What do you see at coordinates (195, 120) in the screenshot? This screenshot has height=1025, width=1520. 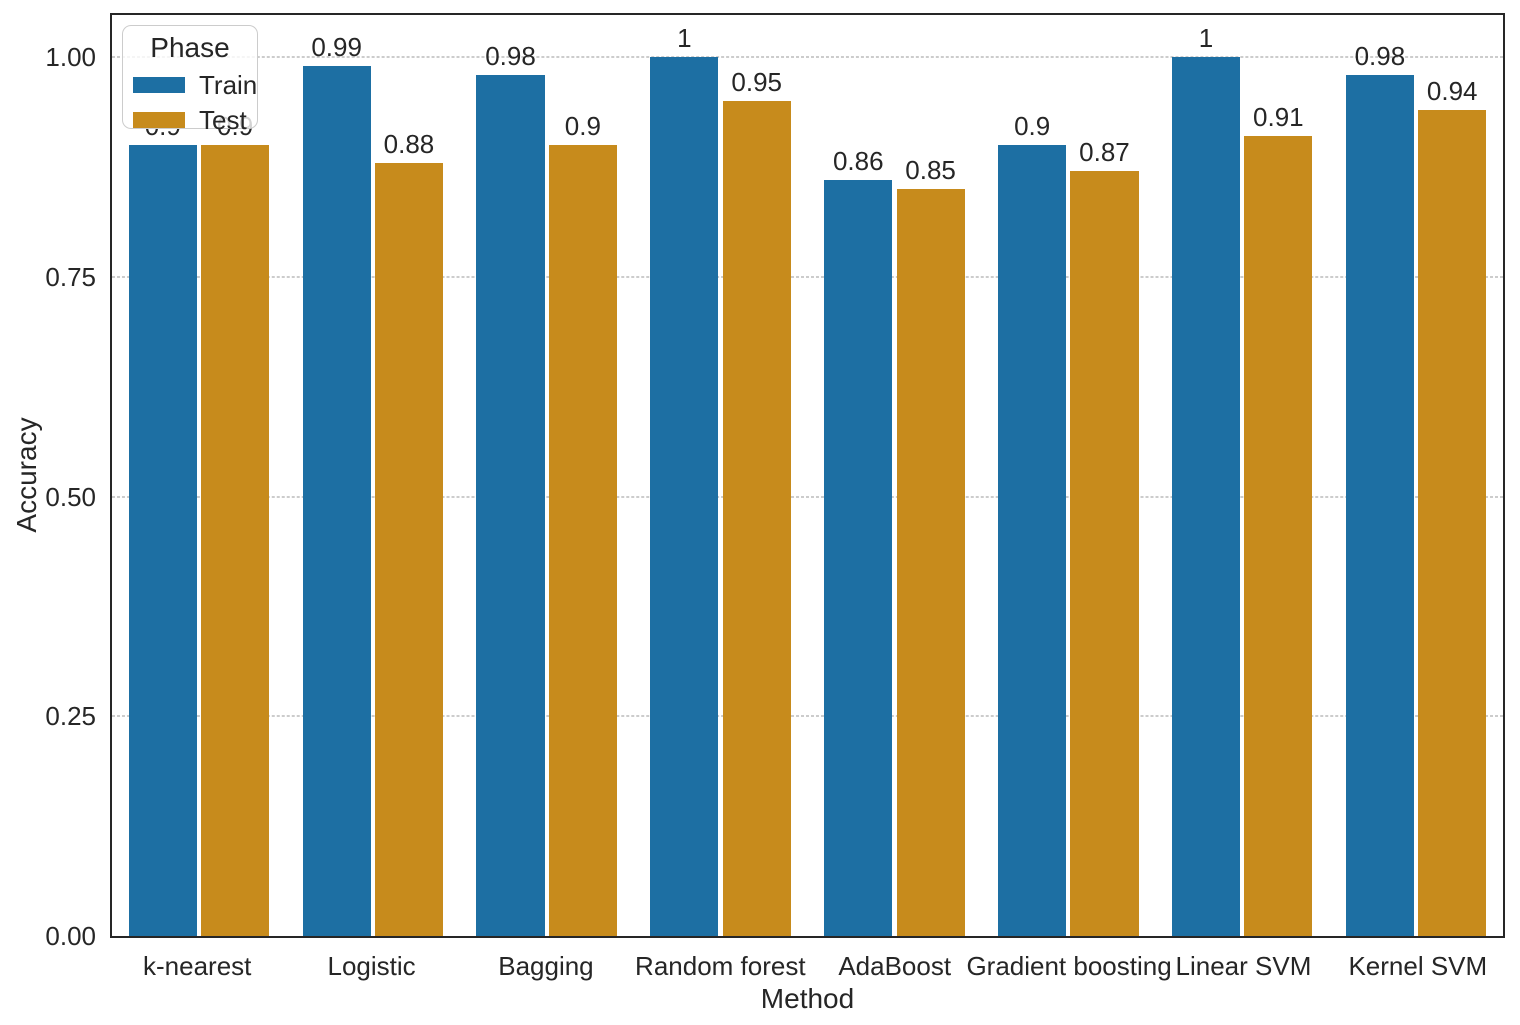 I see `legend-entry-test: Test` at bounding box center [195, 120].